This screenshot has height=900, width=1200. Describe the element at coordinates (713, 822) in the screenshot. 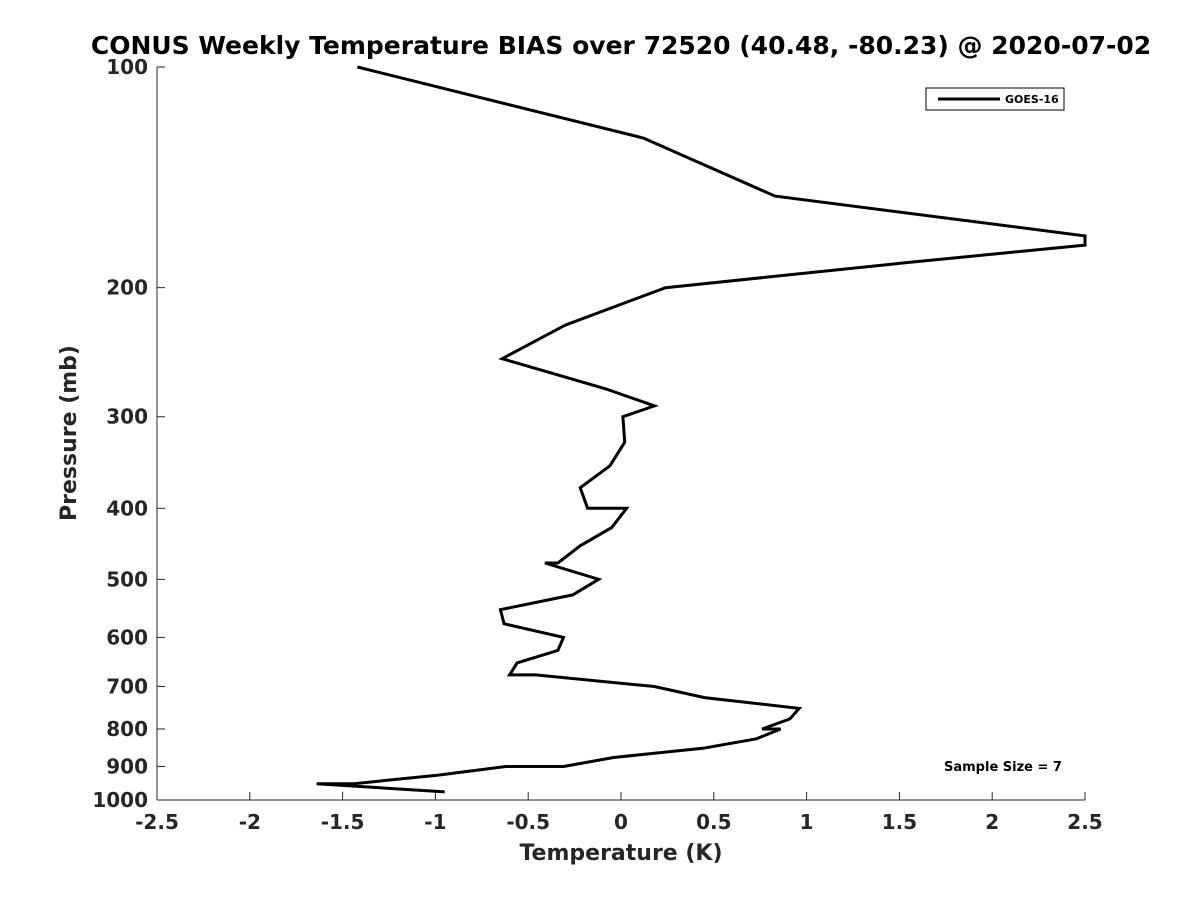

I see `x-tick-label: 0.5` at that location.